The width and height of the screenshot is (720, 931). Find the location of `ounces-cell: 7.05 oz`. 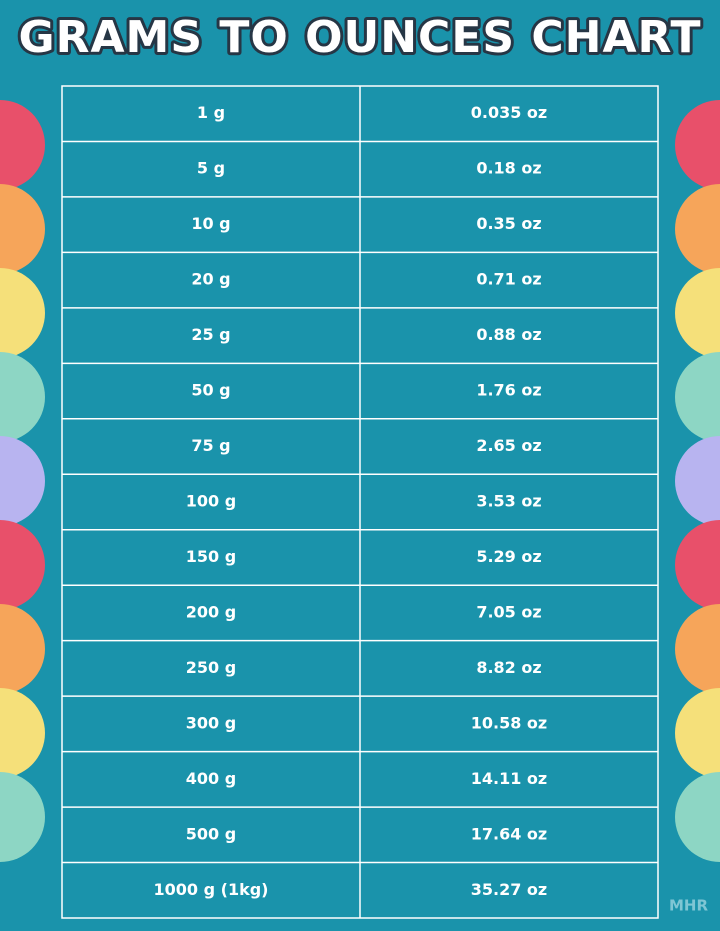

ounces-cell: 7.05 oz is located at coordinates (508, 611).